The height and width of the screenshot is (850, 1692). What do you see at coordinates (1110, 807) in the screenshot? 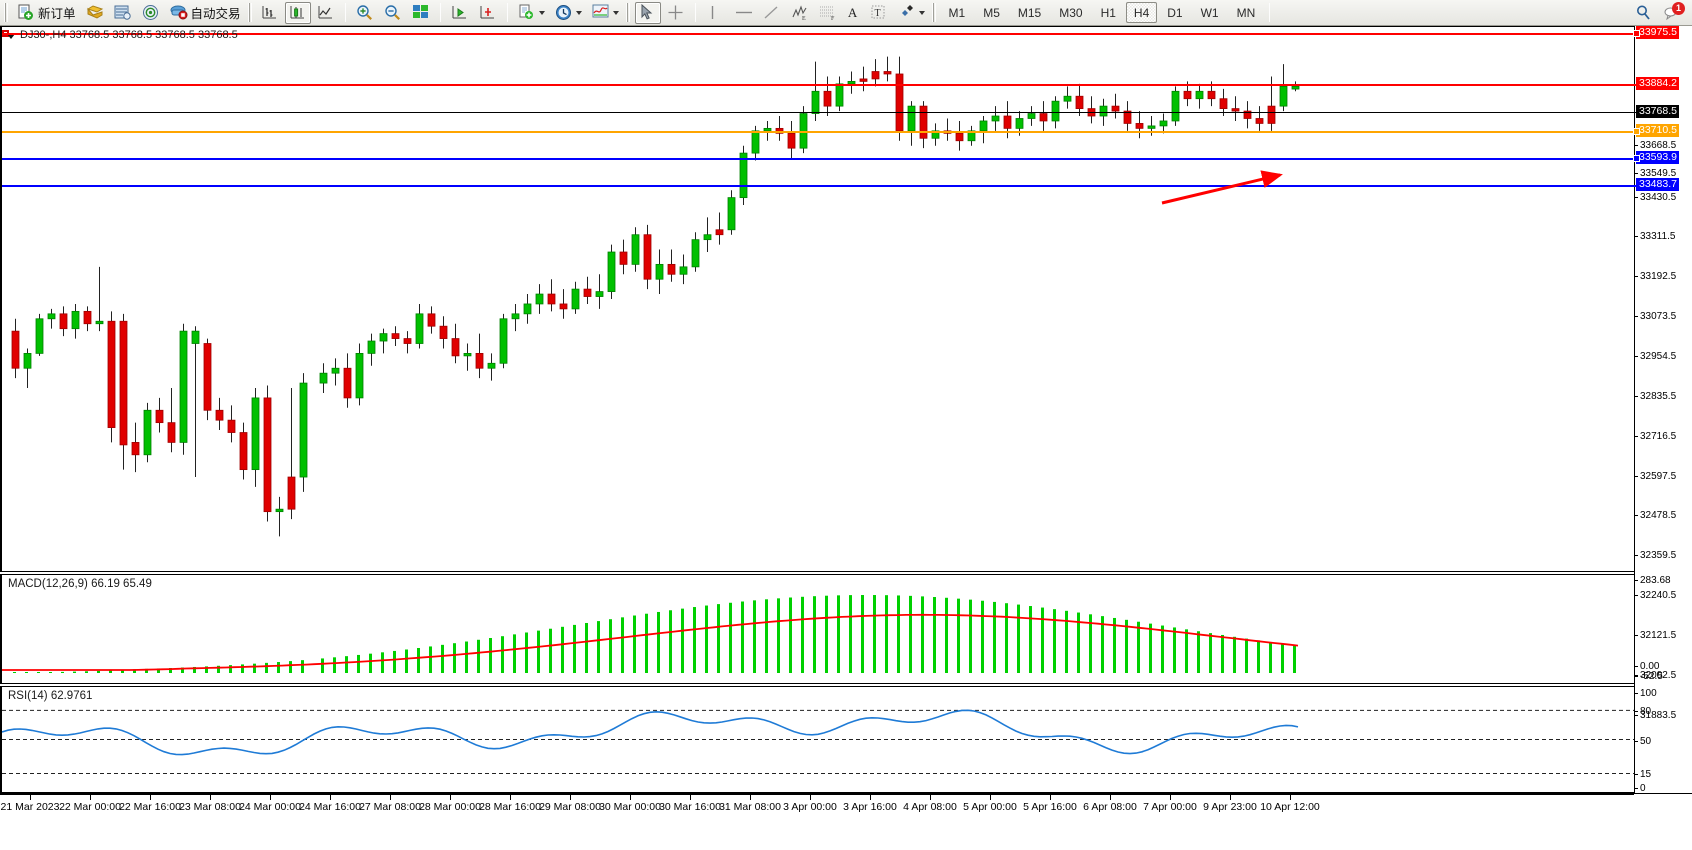
I see `time-label: 6 Apr 08:00` at bounding box center [1110, 807].